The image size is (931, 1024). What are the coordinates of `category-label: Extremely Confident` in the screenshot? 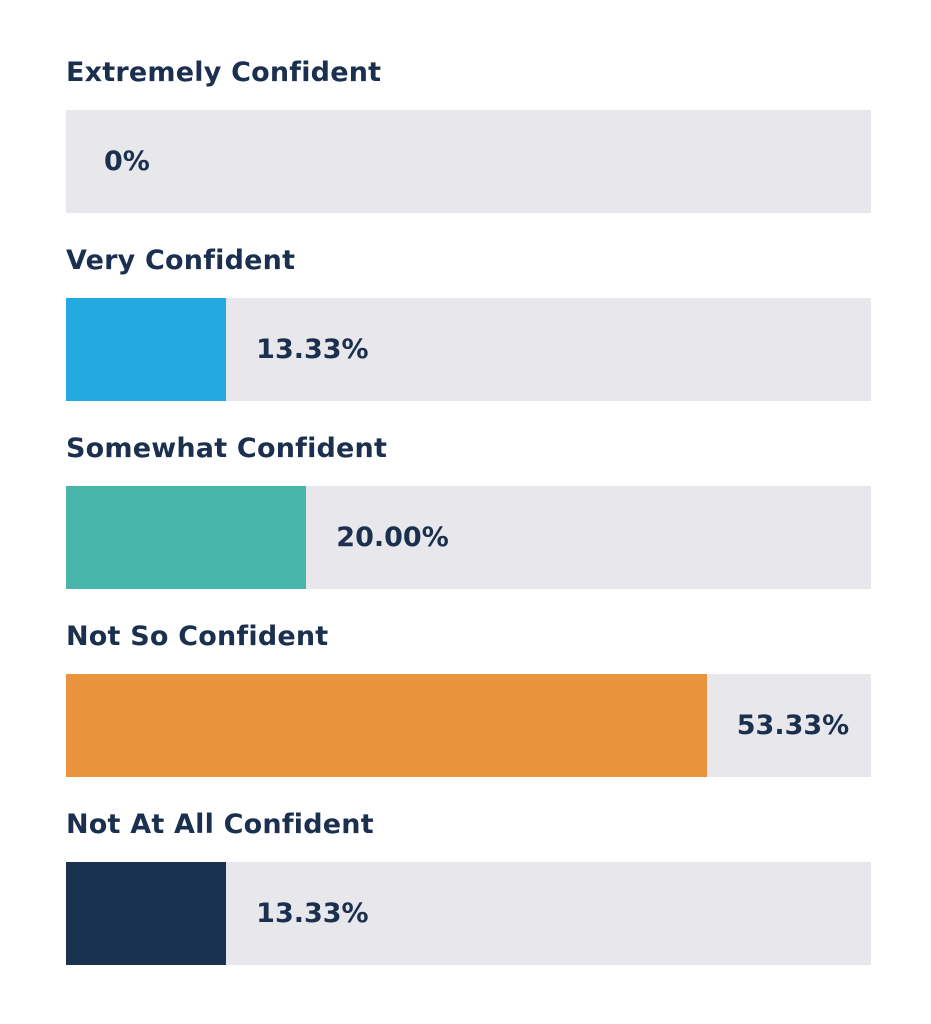 It's located at (224, 72).